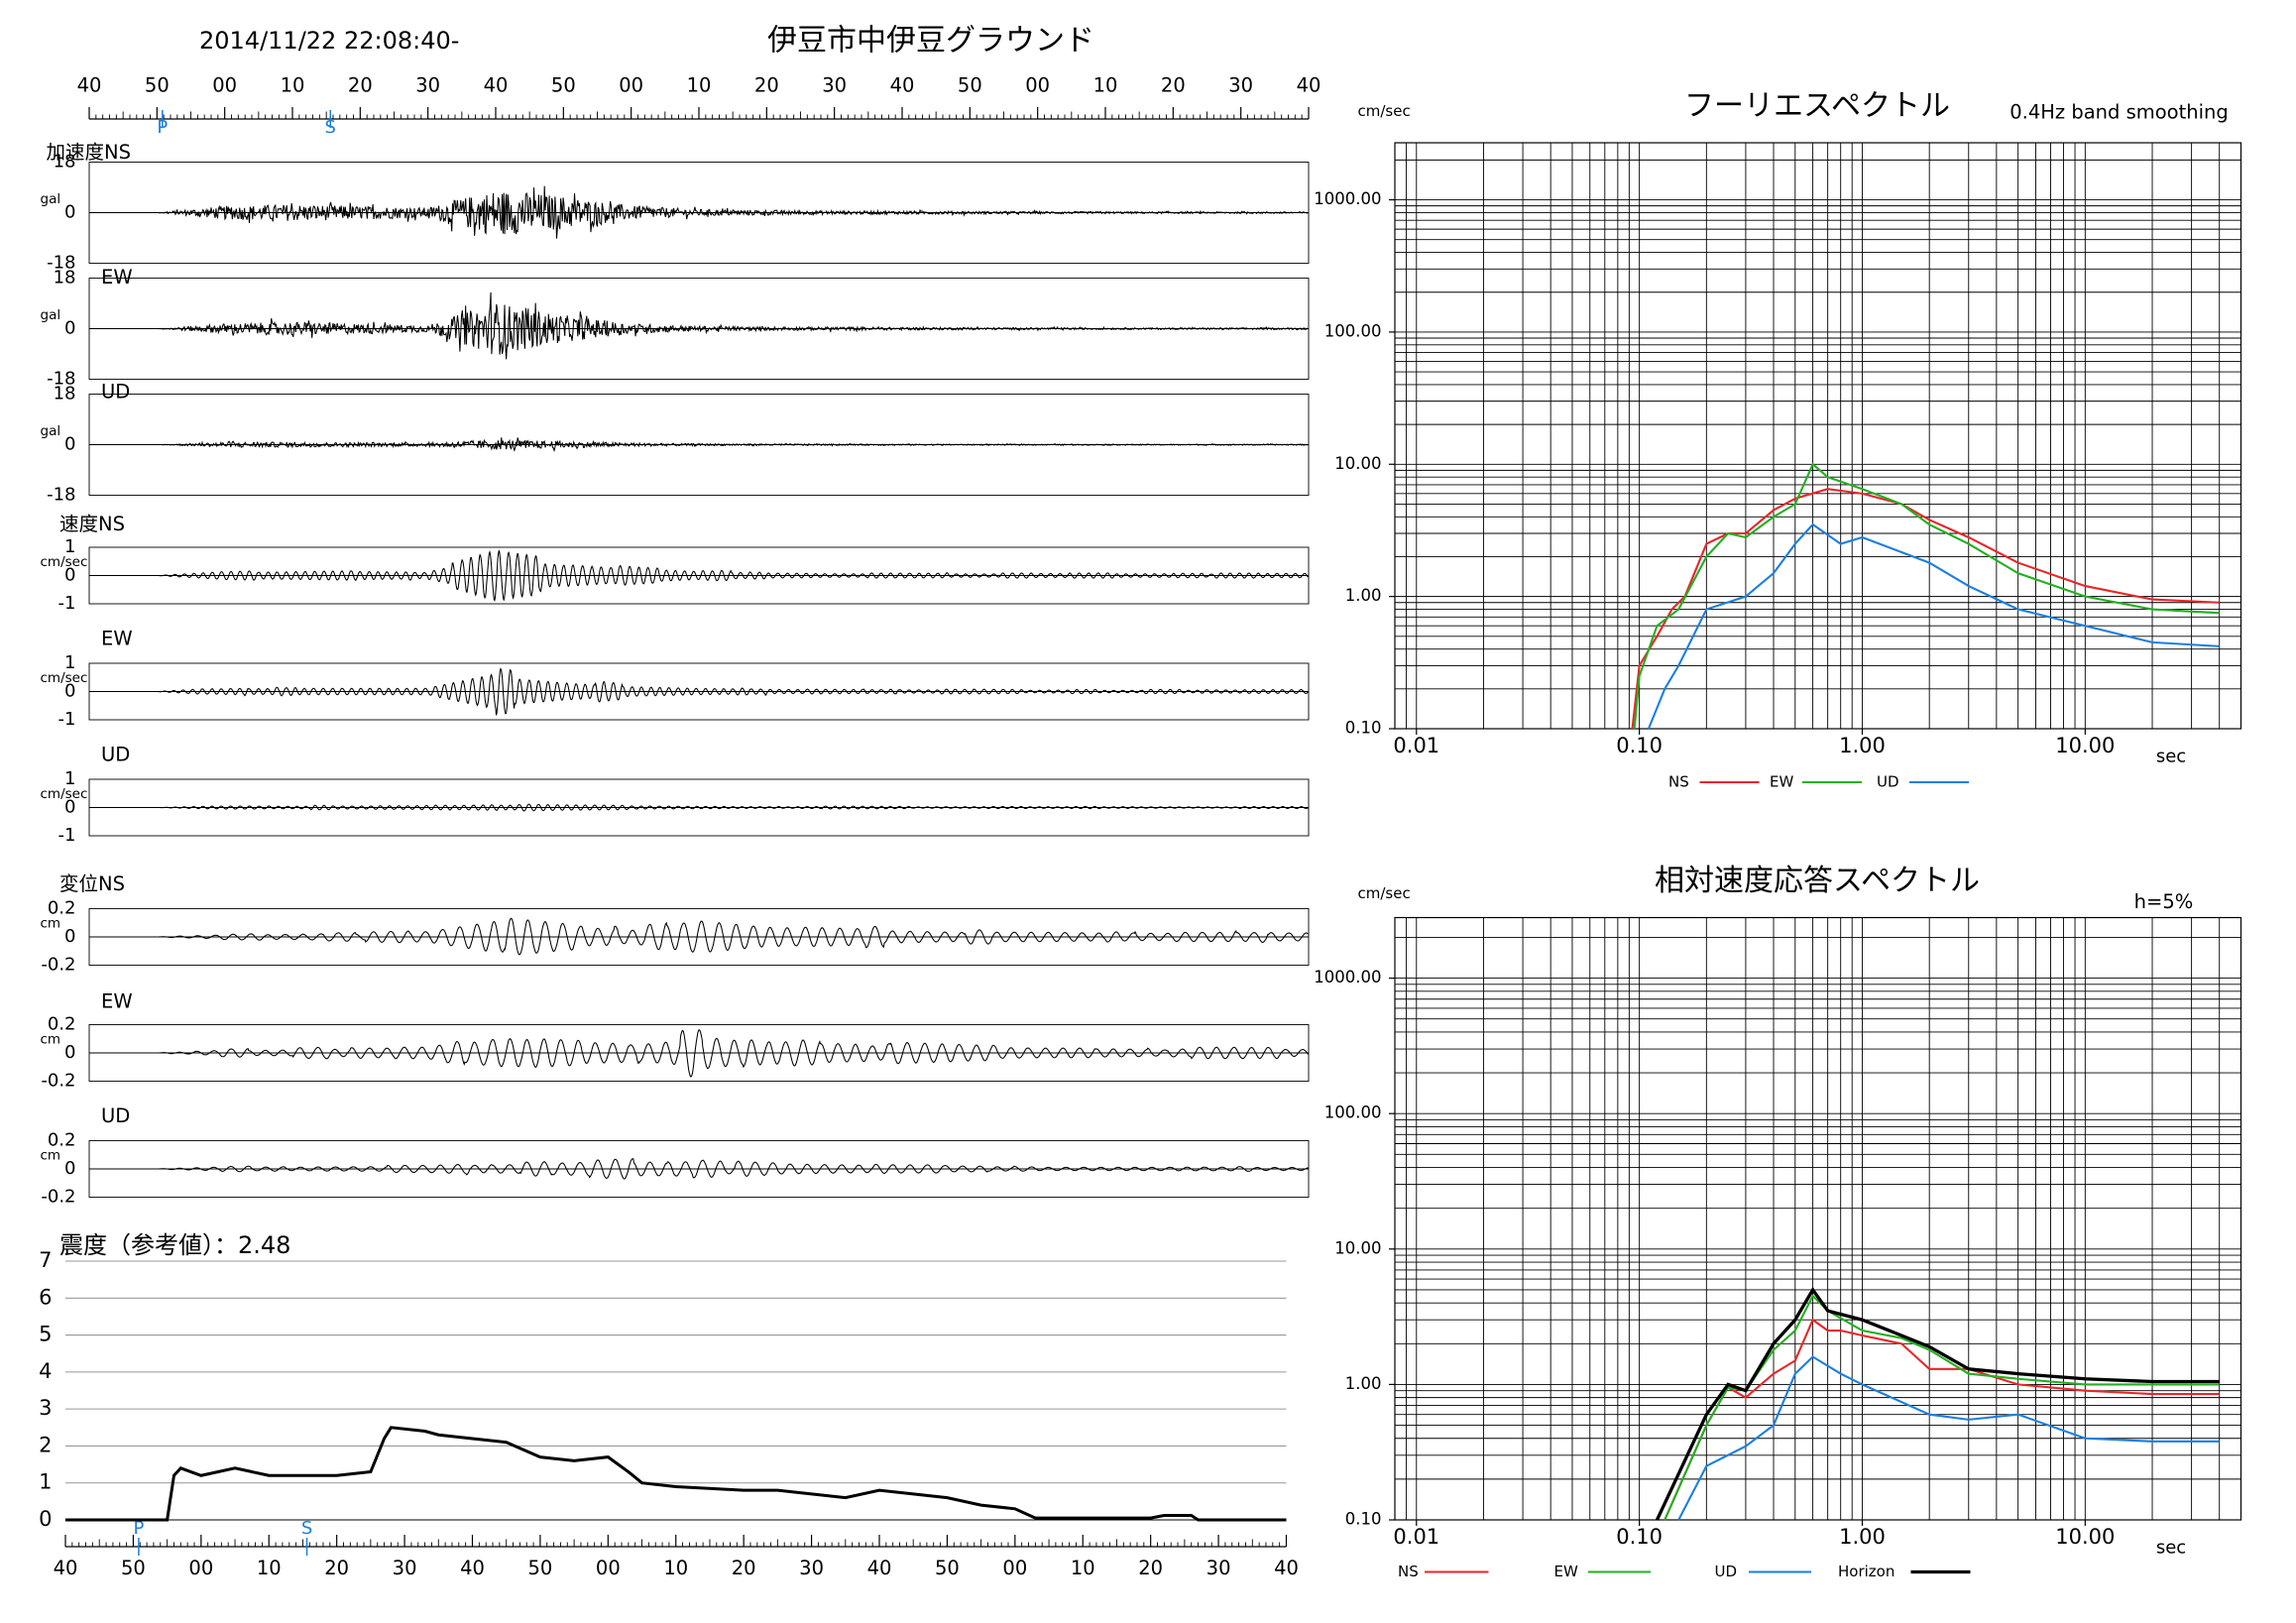 The image size is (2296, 1623). Describe the element at coordinates (51, 199) in the screenshot. I see `wave-unit: gal` at that location.